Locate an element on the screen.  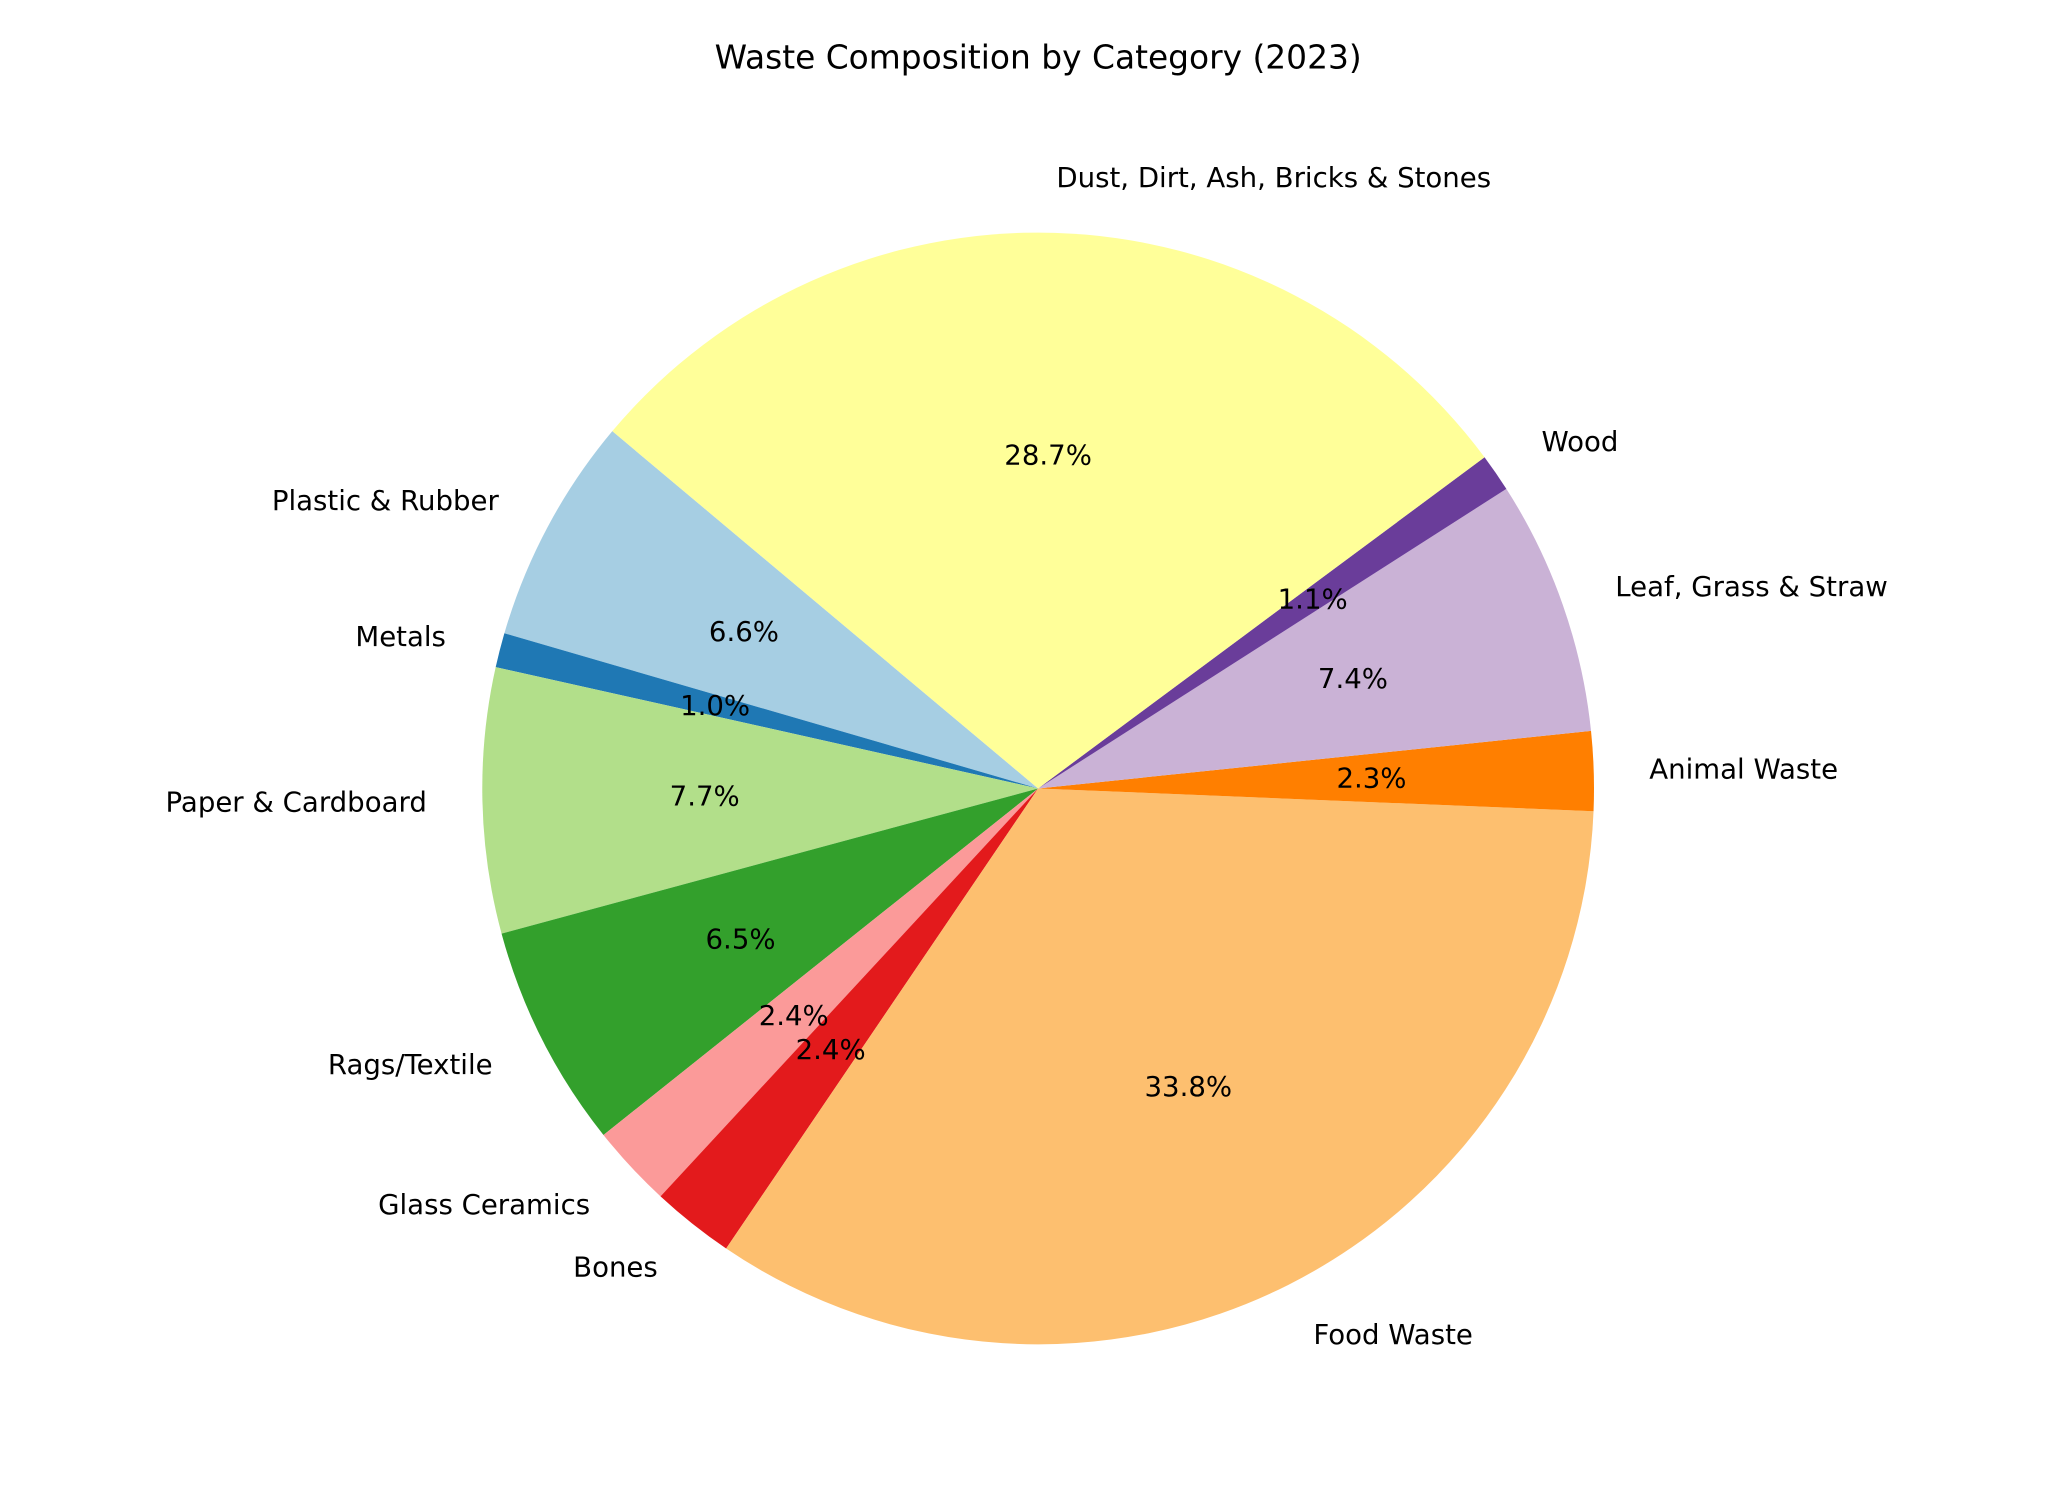
label-dust-dirt-ash-bricks-stones: Dust, Dirt, Ash, Bricks & Stones is located at coordinates (1273, 177).